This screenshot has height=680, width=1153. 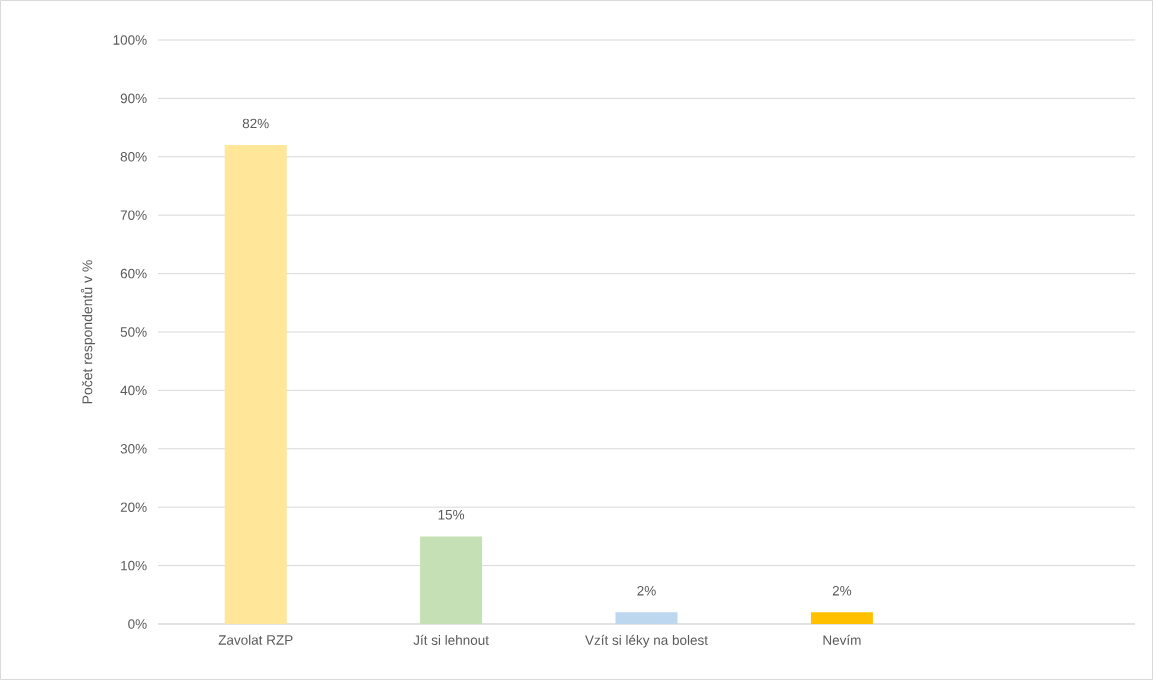 I want to click on y-axis-title: Počet respondentů v %, so click(x=88, y=332).